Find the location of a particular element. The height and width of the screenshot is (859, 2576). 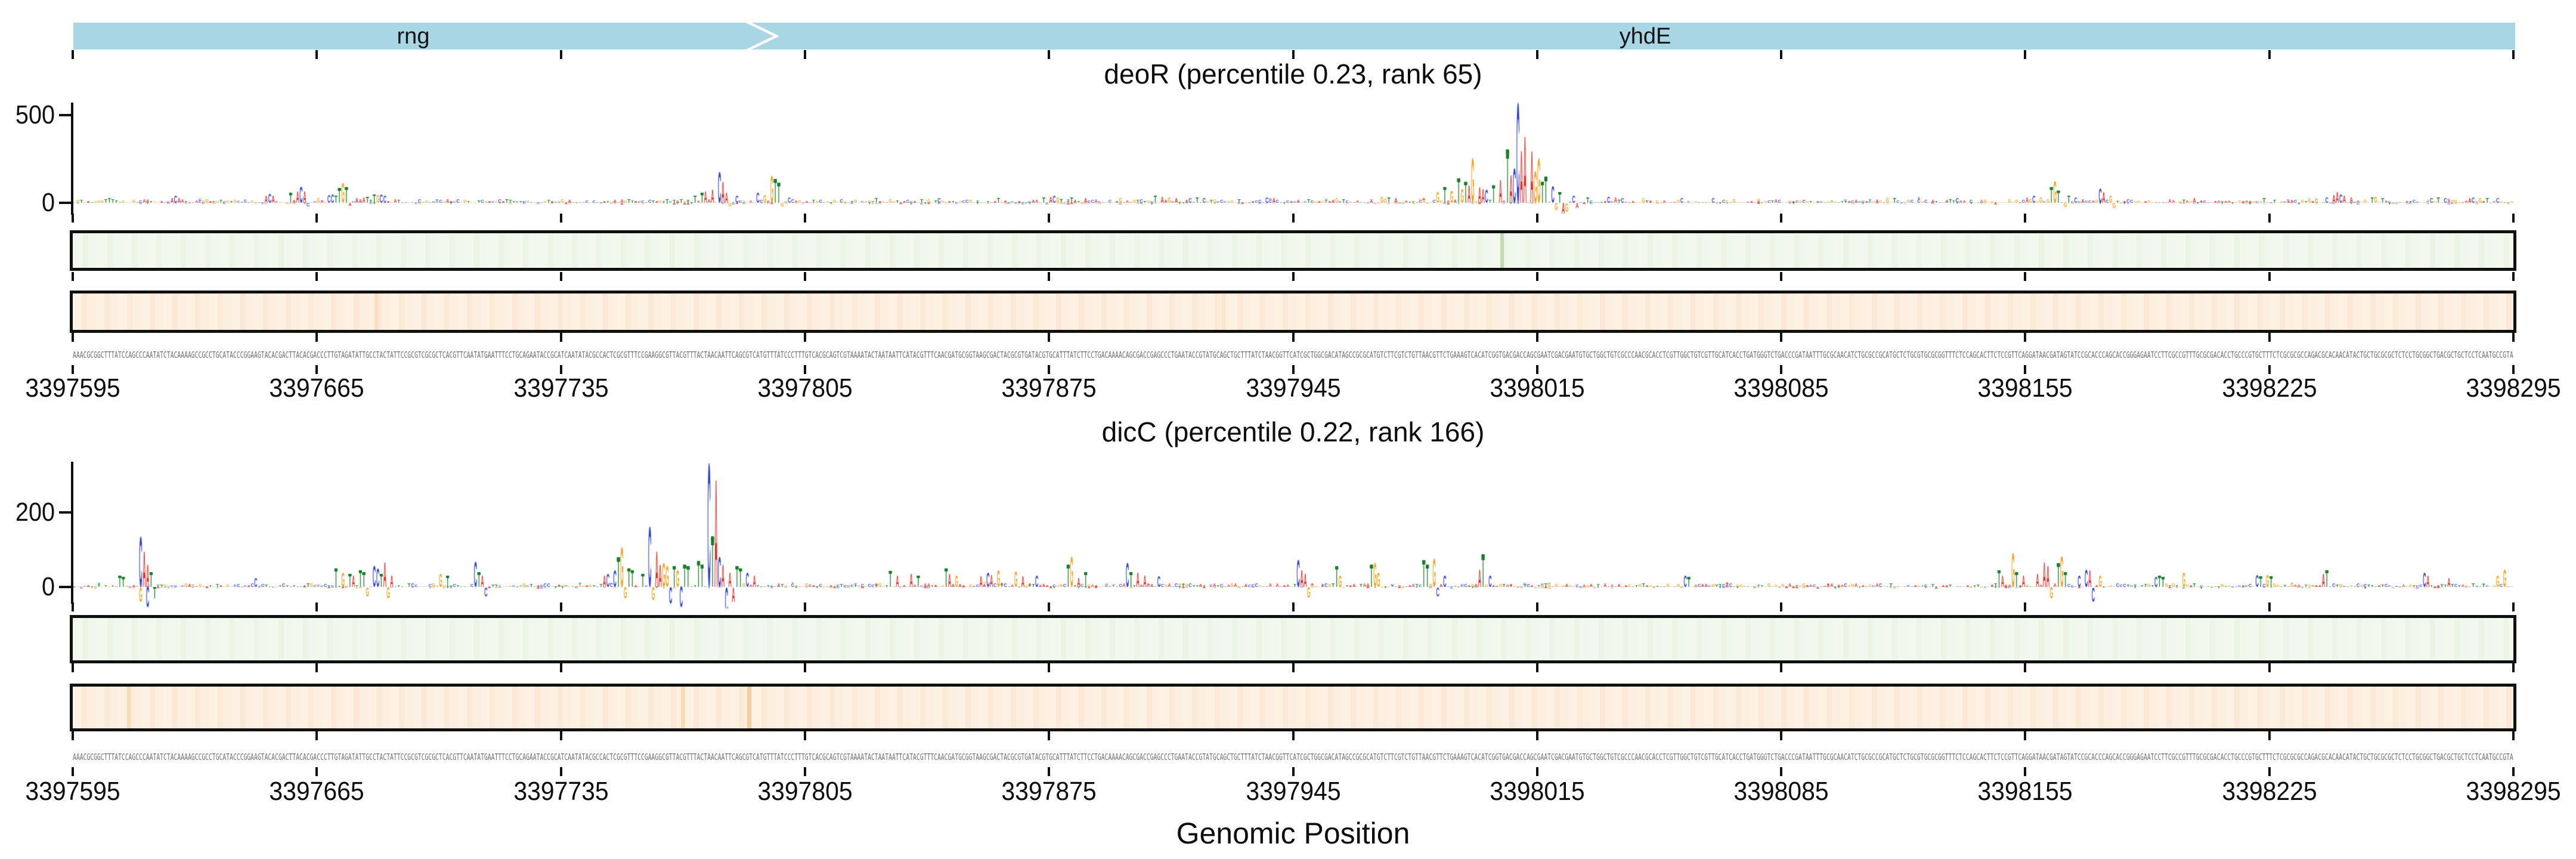

x-axis-tick-label: 3397875 is located at coordinates (1049, 388).